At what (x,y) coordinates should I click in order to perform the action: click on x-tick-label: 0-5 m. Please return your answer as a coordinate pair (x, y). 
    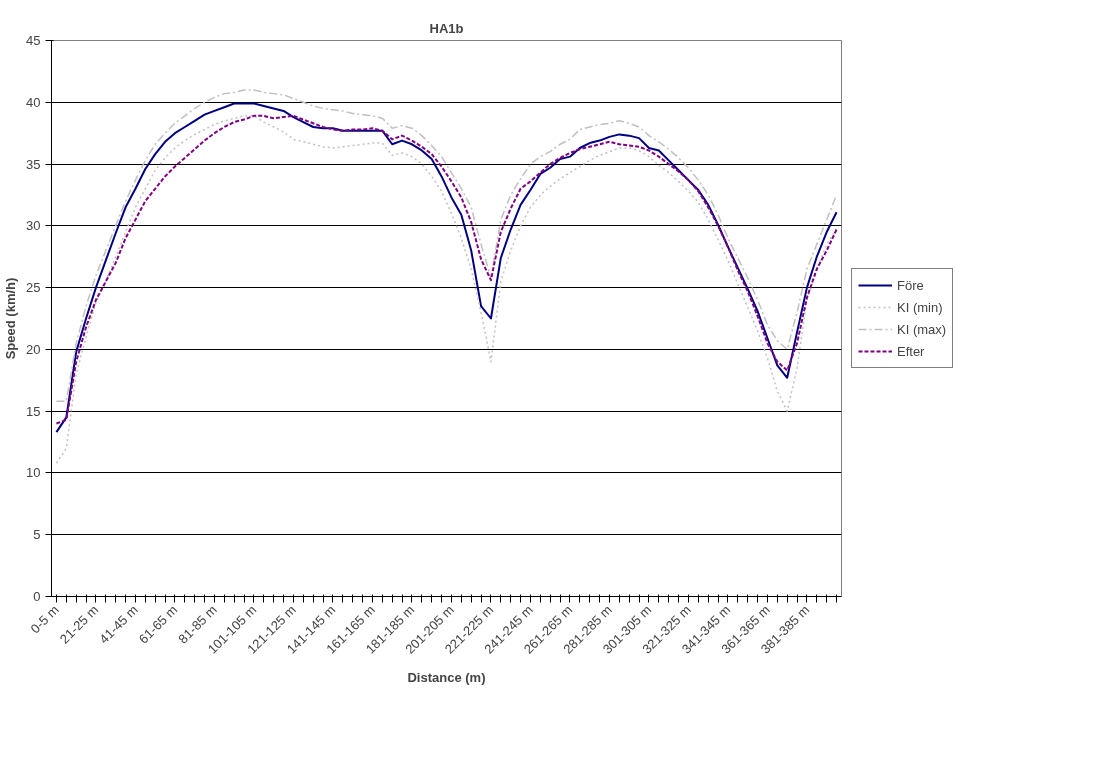
    Looking at the image, I should click on (44, 619).